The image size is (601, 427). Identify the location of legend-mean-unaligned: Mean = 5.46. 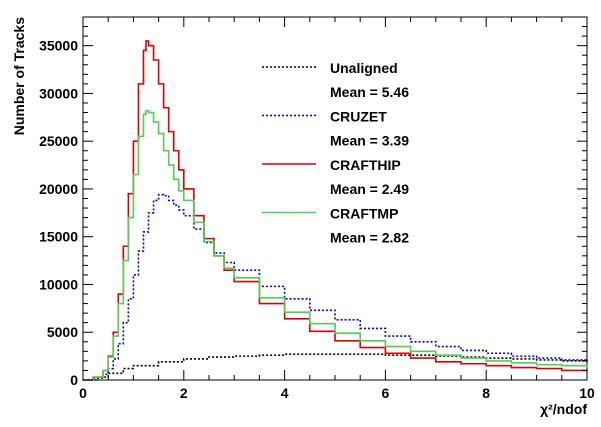
(369, 92).